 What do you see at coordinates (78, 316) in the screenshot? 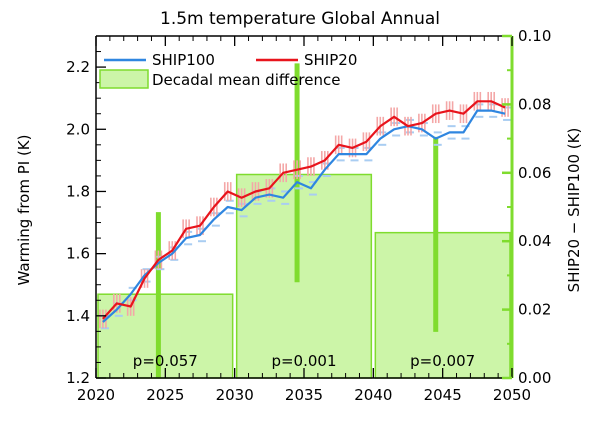
I see `y-left-tick-label: 1.4` at bounding box center [78, 316].